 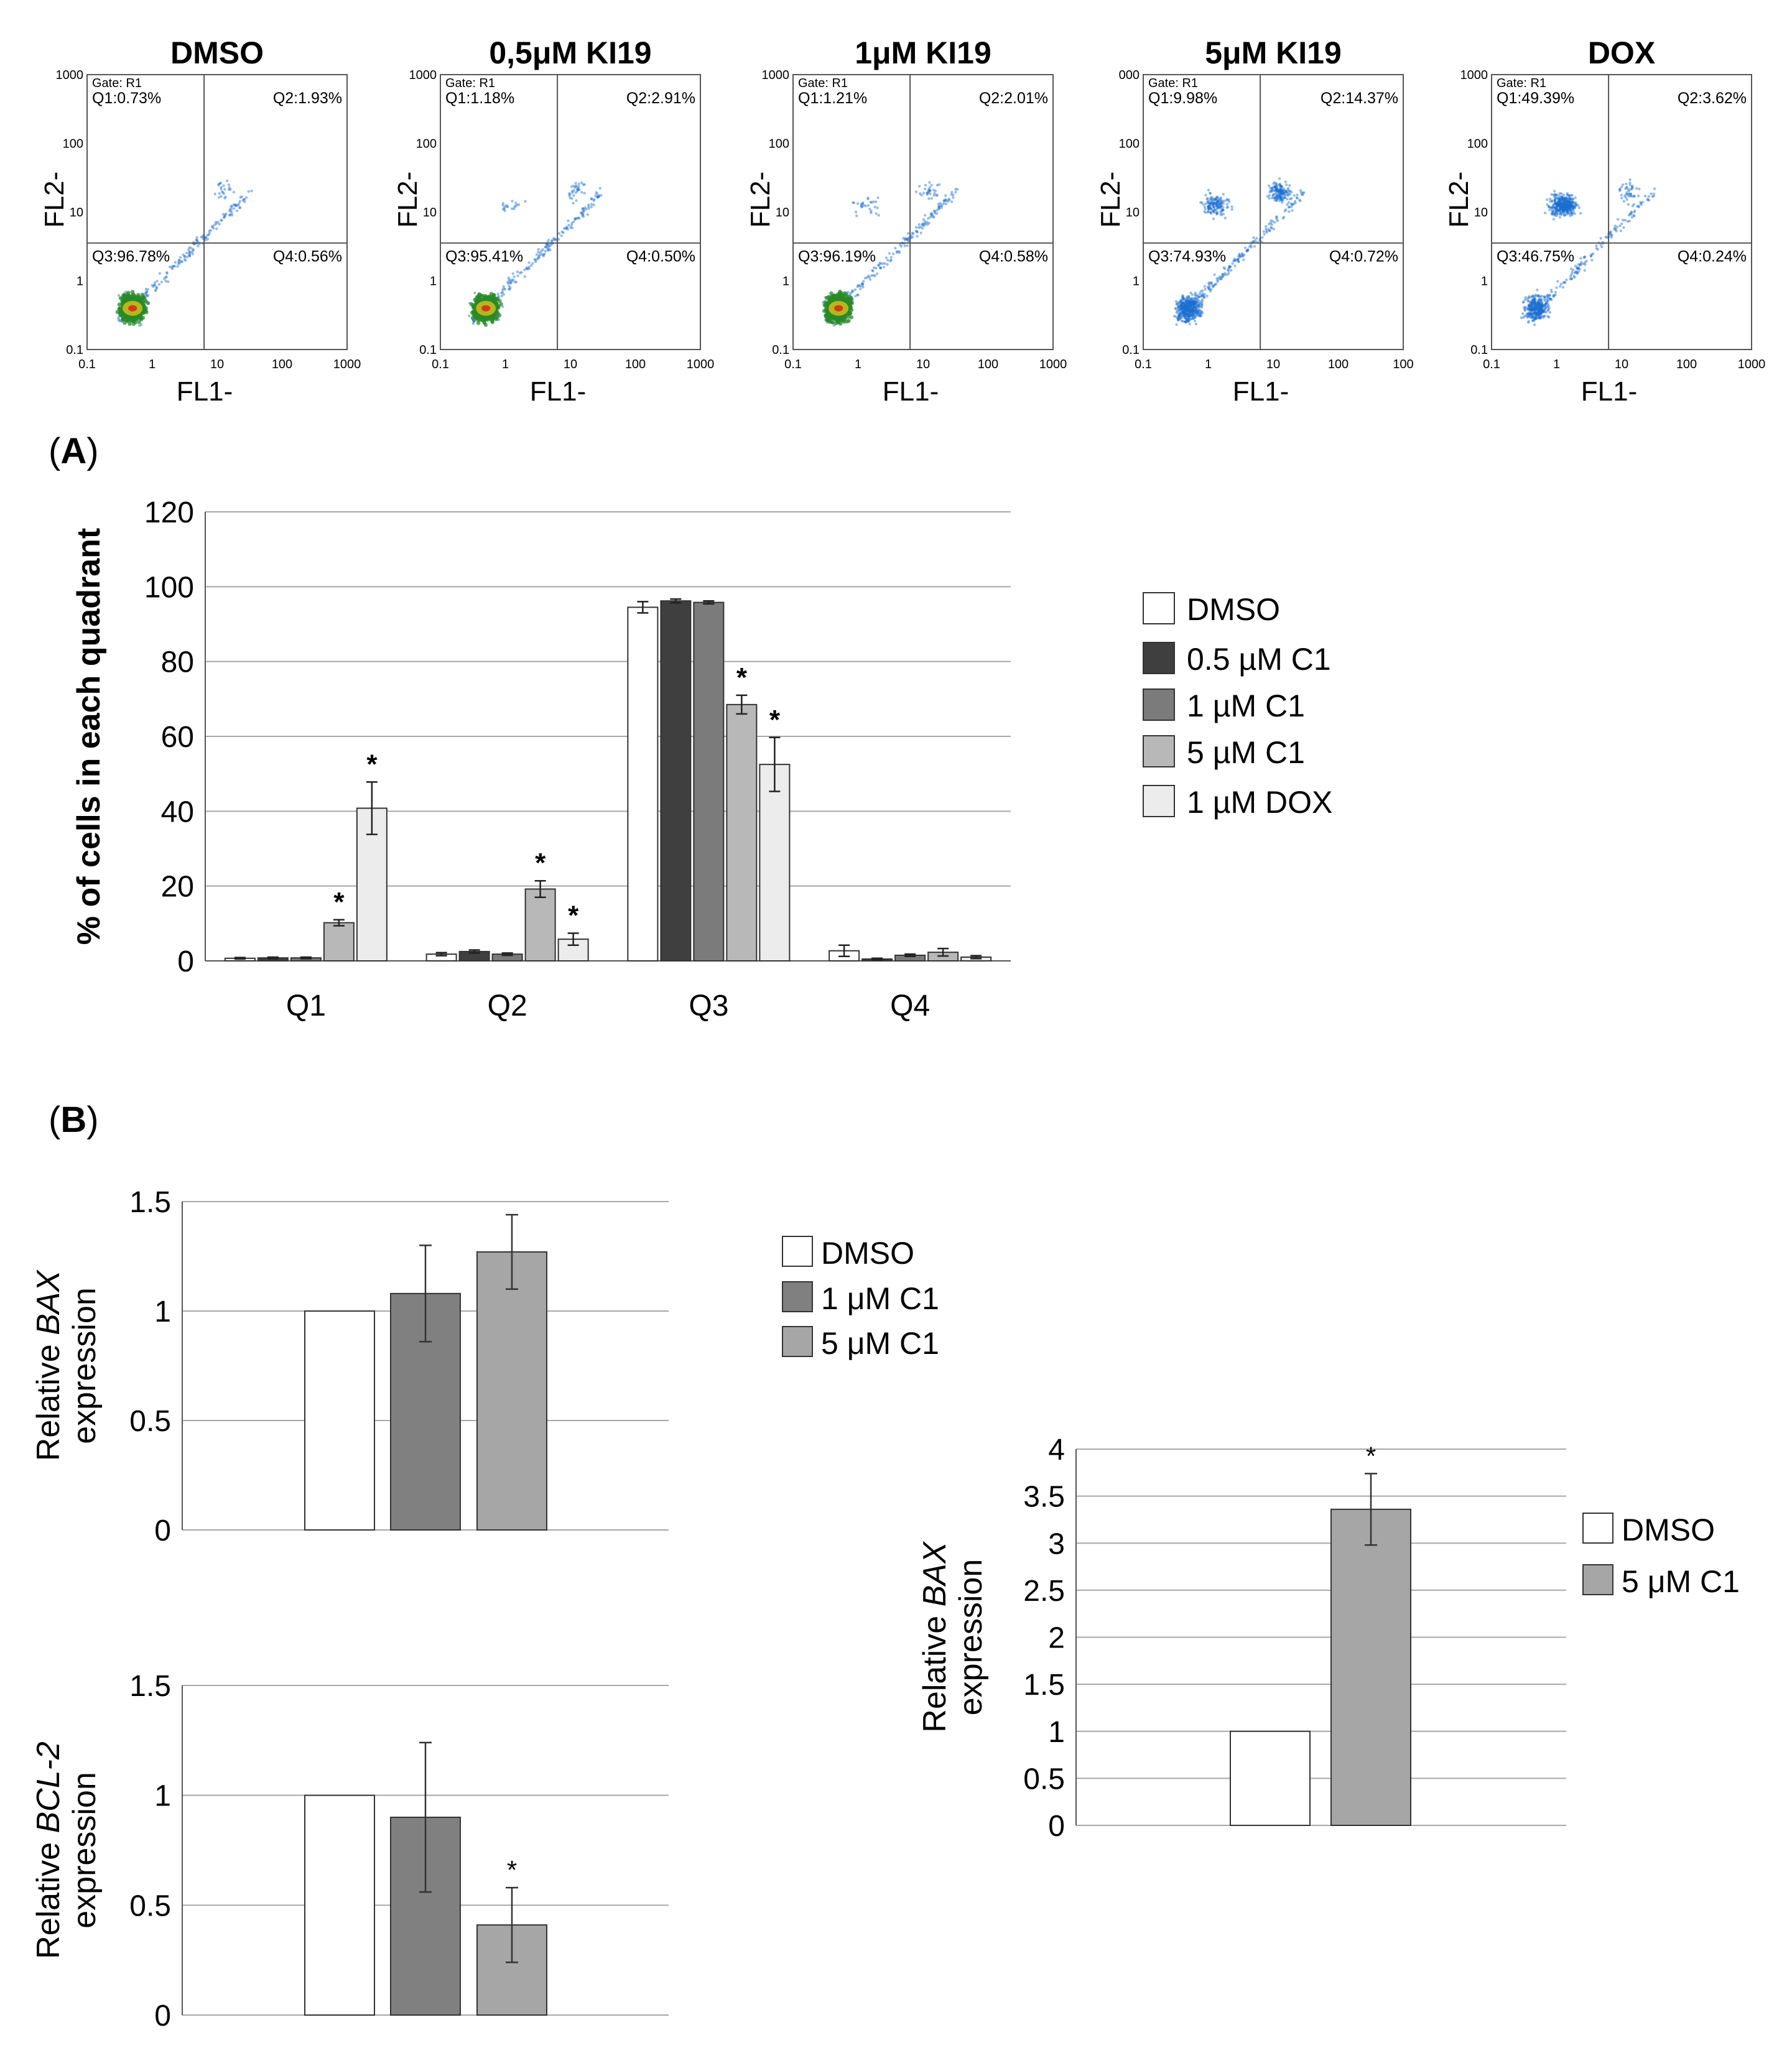 I want to click on flow-ylabel: FL2-, so click(x=1110, y=200).